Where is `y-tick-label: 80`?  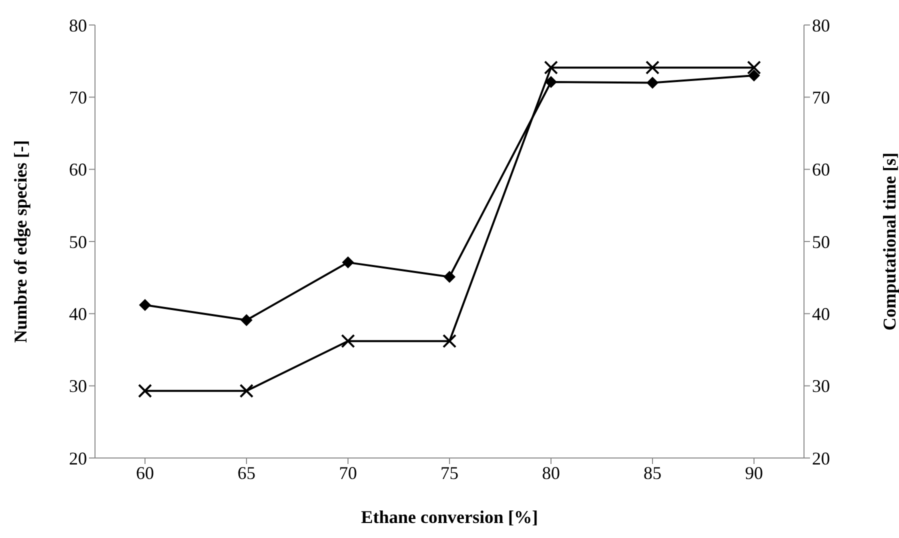
y-tick-label: 80 is located at coordinates (78, 25).